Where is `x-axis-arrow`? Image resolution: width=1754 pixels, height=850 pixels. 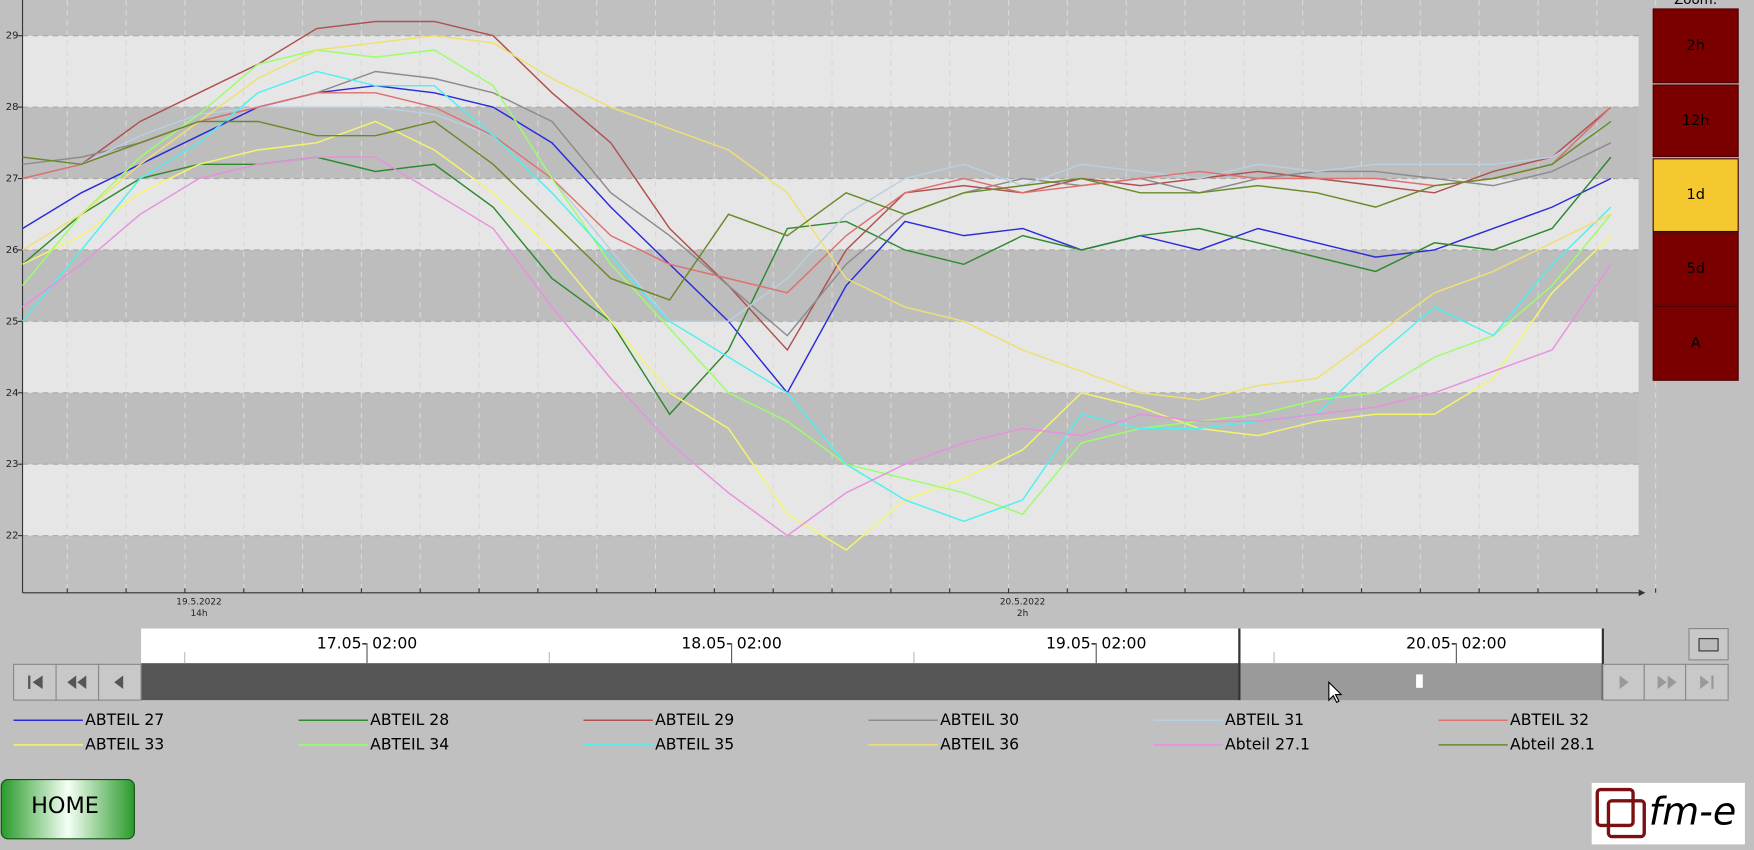
x-axis-arrow is located at coordinates (1642, 593).